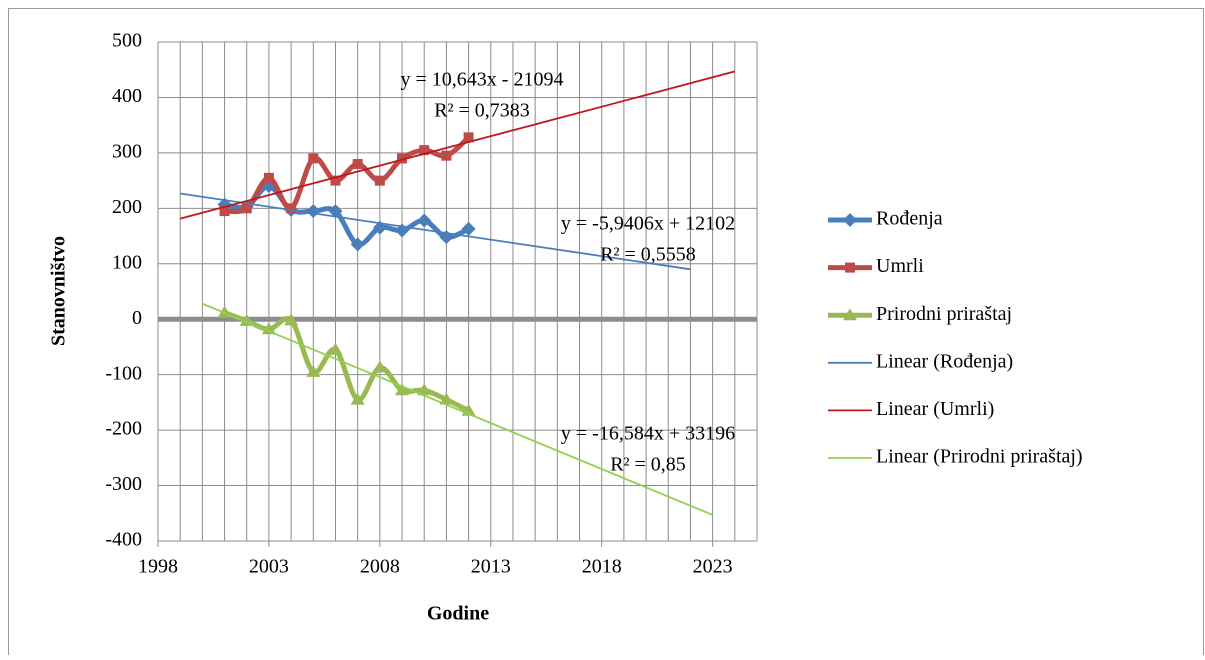 This screenshot has height=660, width=1205. Describe the element at coordinates (482, 111) in the screenshot. I see `trend-r2: R² = 0,7383` at that location.